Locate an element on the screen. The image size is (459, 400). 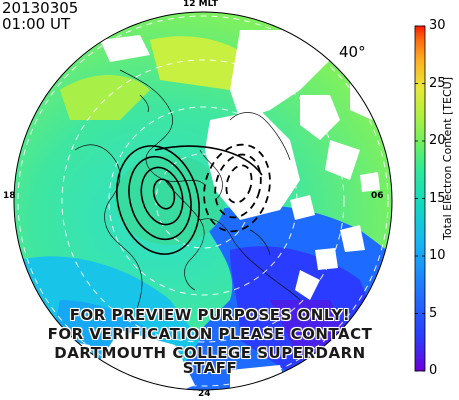
watermark-line-2: FOR VERIFICATION PLEASE CONTACT is located at coordinates (210, 334).